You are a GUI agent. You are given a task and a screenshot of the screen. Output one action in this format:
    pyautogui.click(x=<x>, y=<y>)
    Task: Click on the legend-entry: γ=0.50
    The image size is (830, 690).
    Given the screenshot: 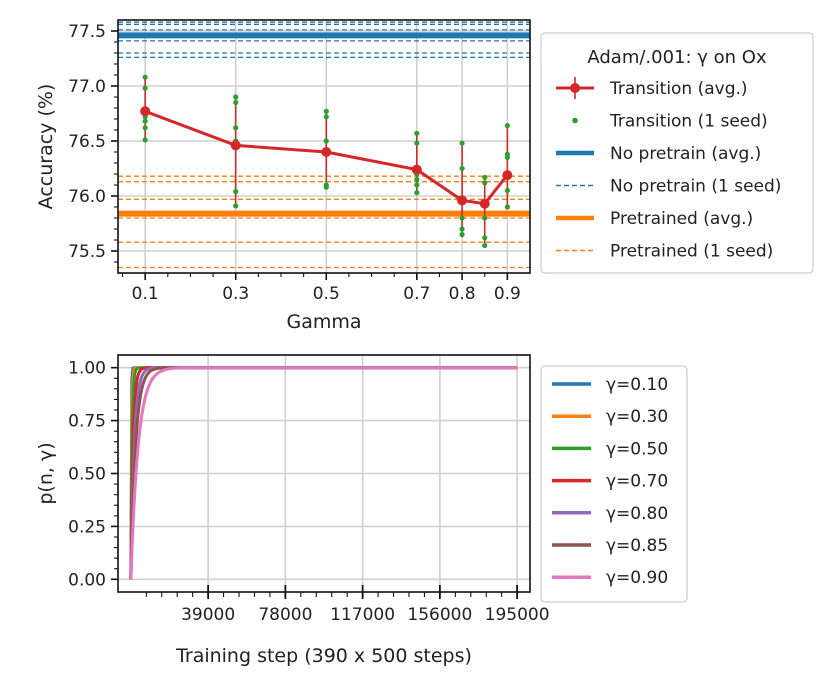 What is the action you would take?
    pyautogui.click(x=610, y=449)
    